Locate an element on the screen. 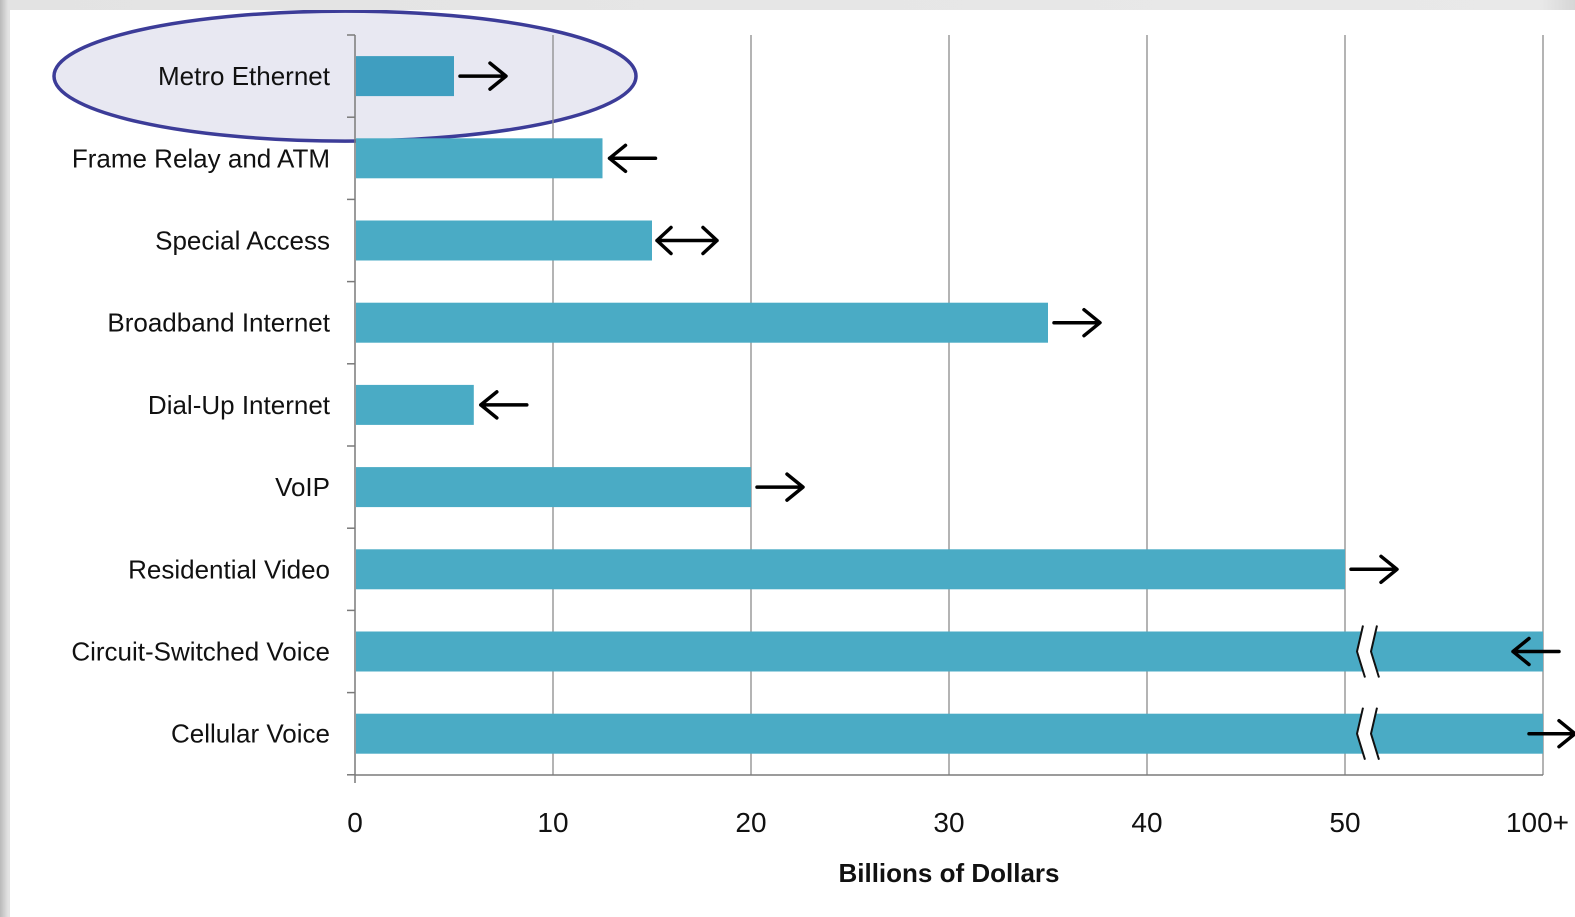 The width and height of the screenshot is (1575, 917). bar-broadband-internet is located at coordinates (702, 322).